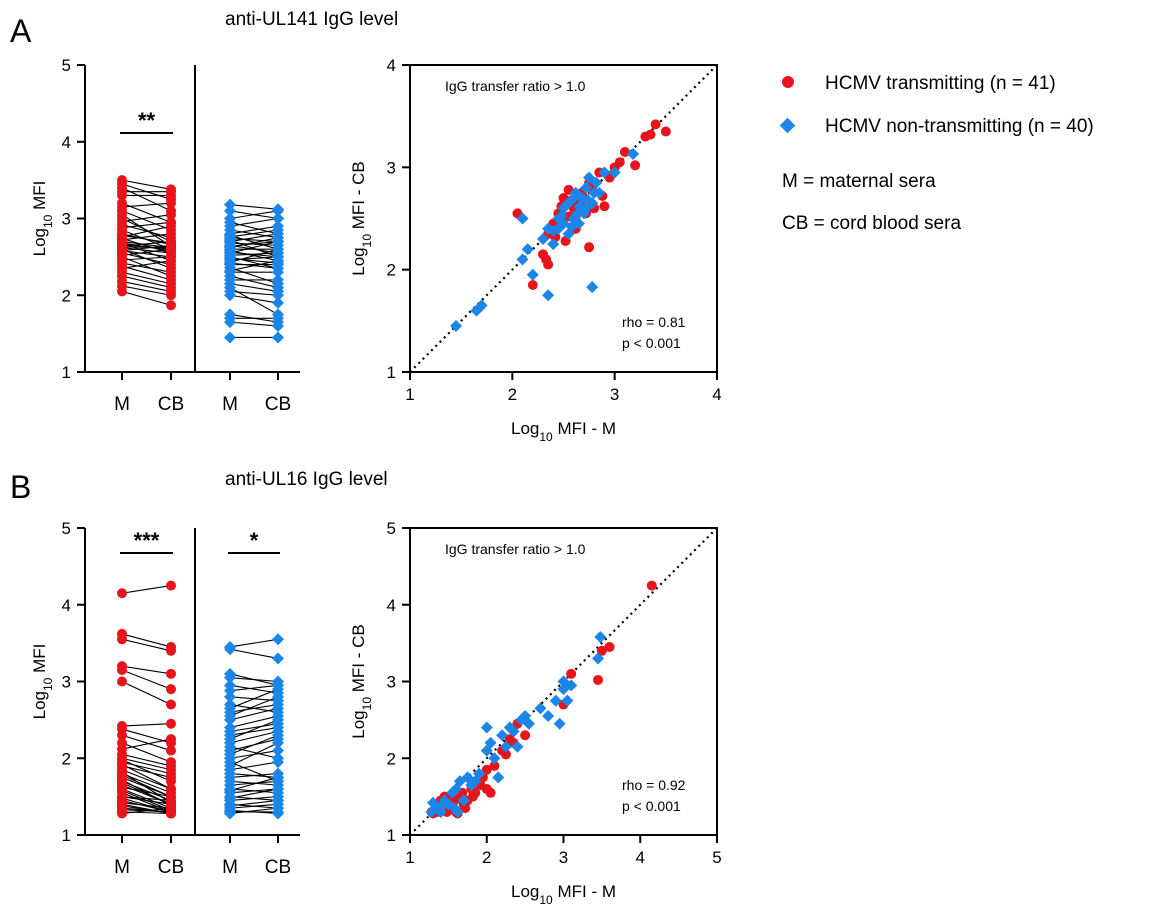 The height and width of the screenshot is (913, 1157). Describe the element at coordinates (66, 758) in the screenshot. I see `y-tick-label: 2` at that location.